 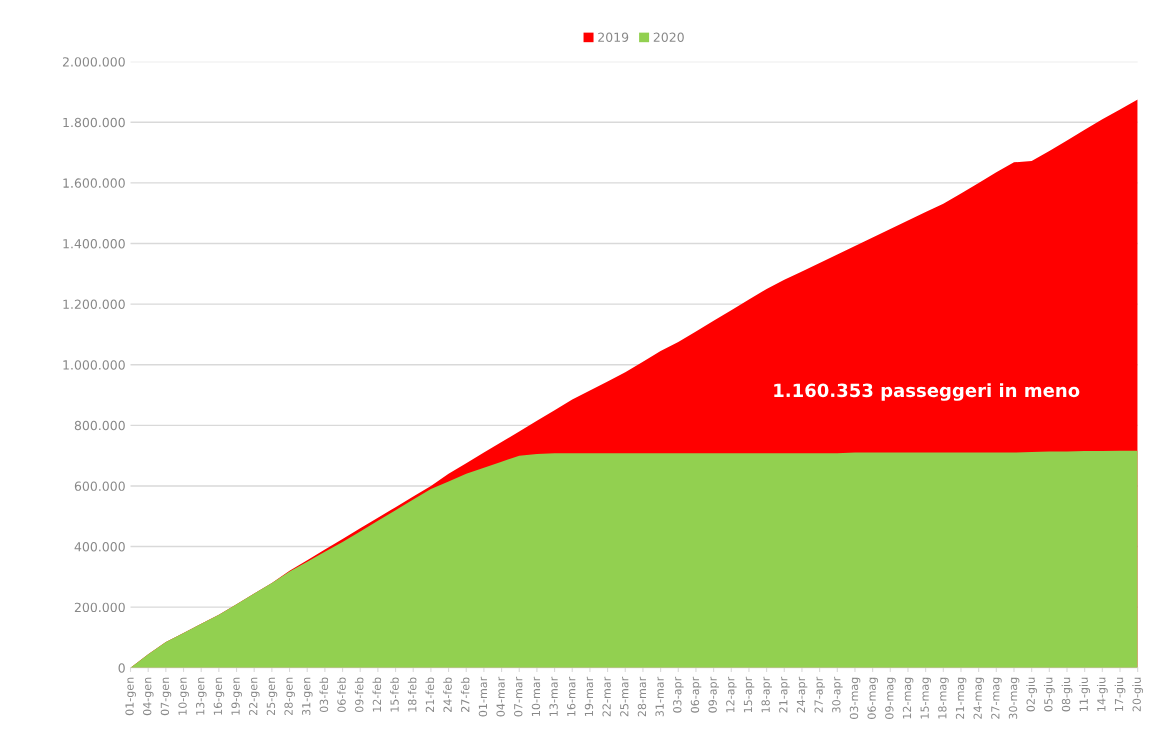 I want to click on x-tick-label: 03-apr, so click(x=678, y=694).